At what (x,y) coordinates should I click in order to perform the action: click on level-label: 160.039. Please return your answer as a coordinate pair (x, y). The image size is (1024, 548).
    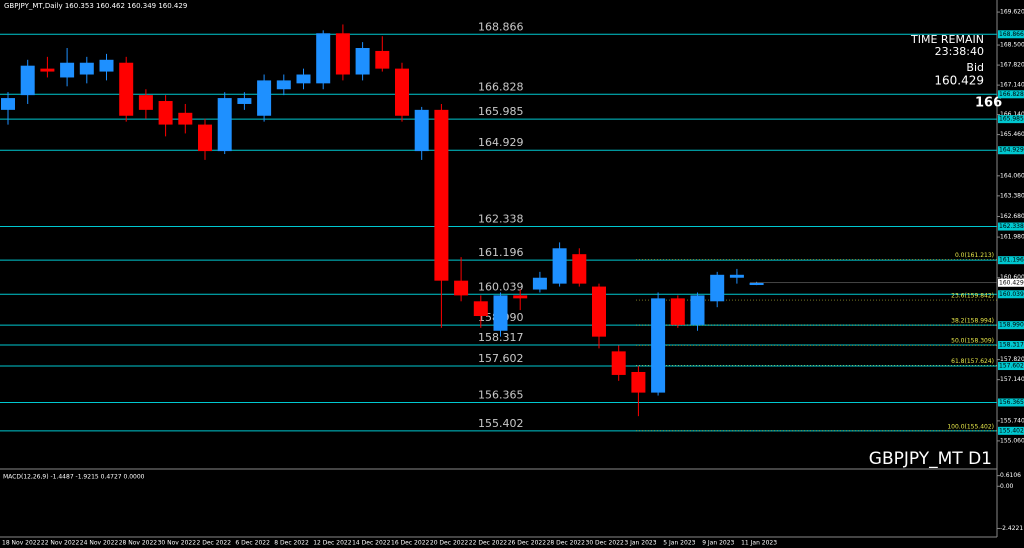
    Looking at the image, I should click on (501, 286).